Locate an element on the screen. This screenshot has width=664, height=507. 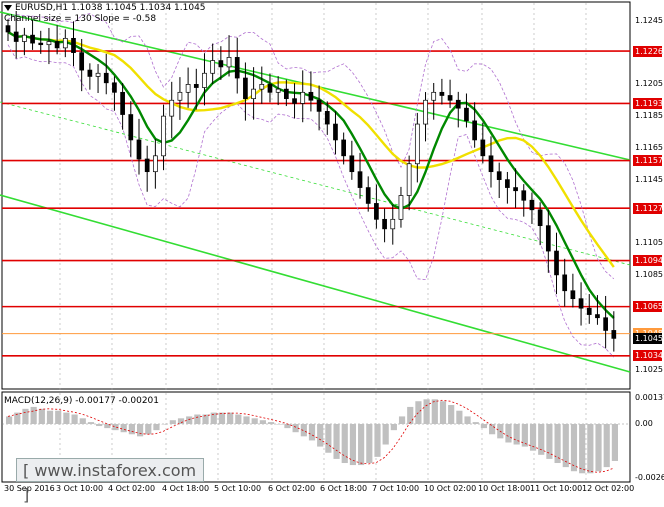
channel-info: Channel size = 130 Slope = -0.58 is located at coordinates (80, 19).